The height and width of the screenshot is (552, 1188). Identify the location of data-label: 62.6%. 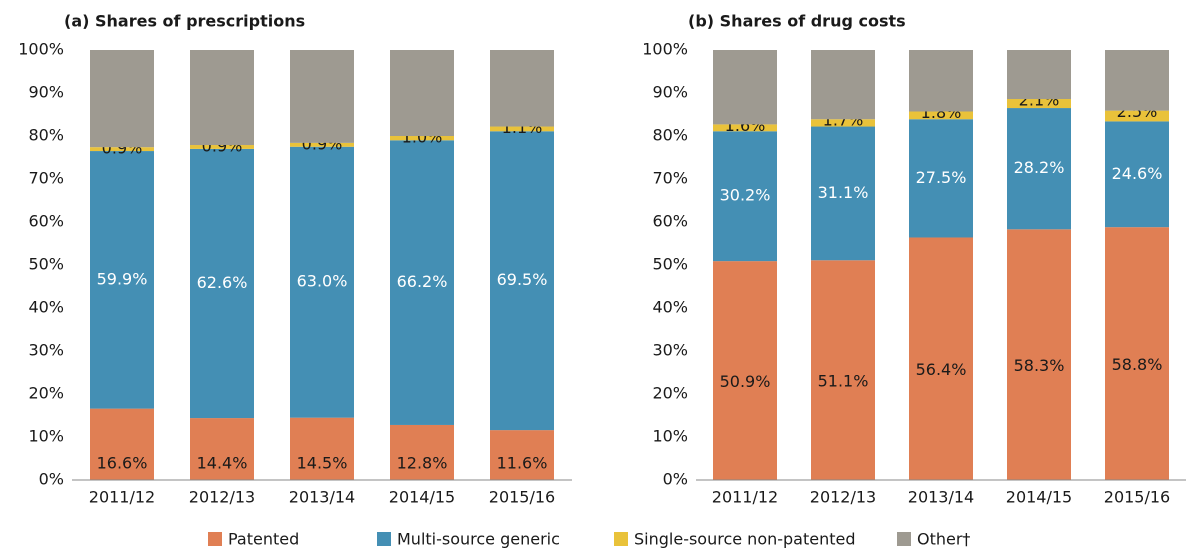
(222, 282).